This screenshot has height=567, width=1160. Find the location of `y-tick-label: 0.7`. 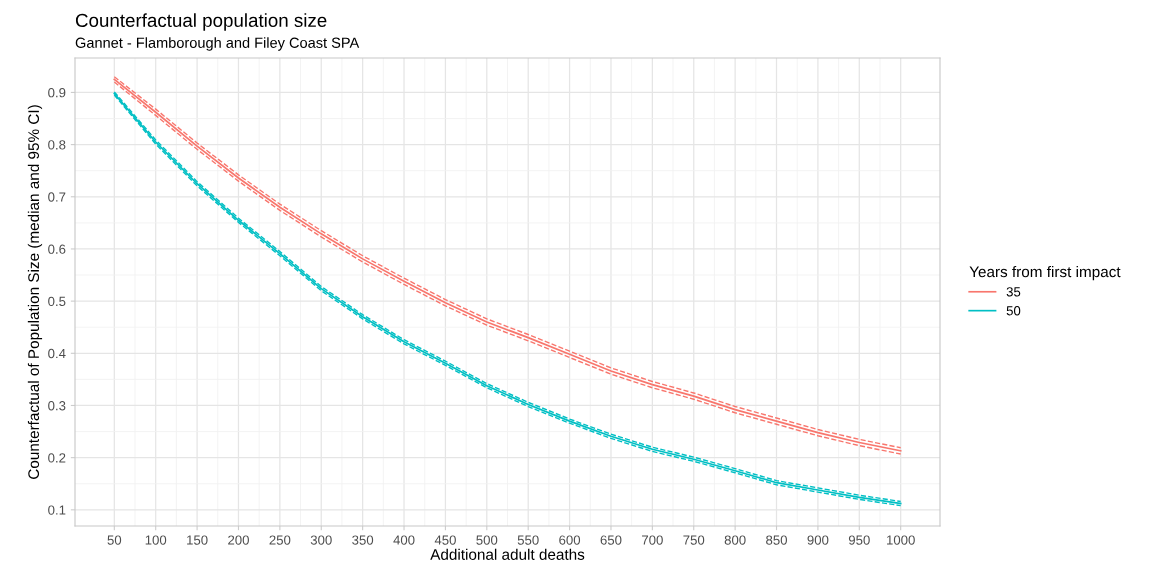

y-tick-label: 0.7 is located at coordinates (57, 197).